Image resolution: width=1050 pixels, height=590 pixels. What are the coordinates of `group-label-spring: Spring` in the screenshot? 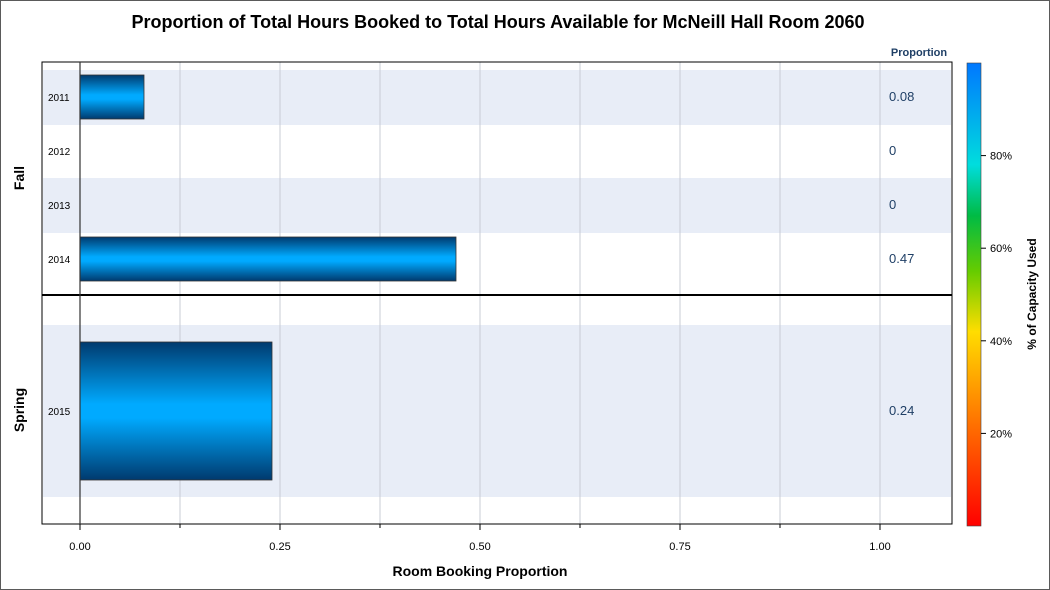 It's located at (19, 410).